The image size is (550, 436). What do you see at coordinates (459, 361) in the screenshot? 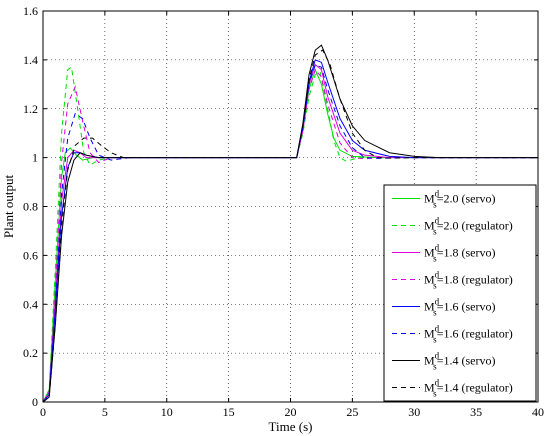
I see `legend-label: Md s=1.4 (servo)` at bounding box center [459, 361].